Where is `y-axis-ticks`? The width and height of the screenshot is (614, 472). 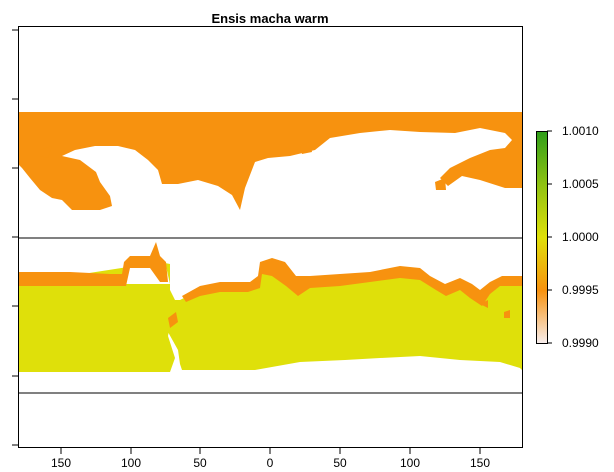
y-axis-ticks is located at coordinates (15, 237).